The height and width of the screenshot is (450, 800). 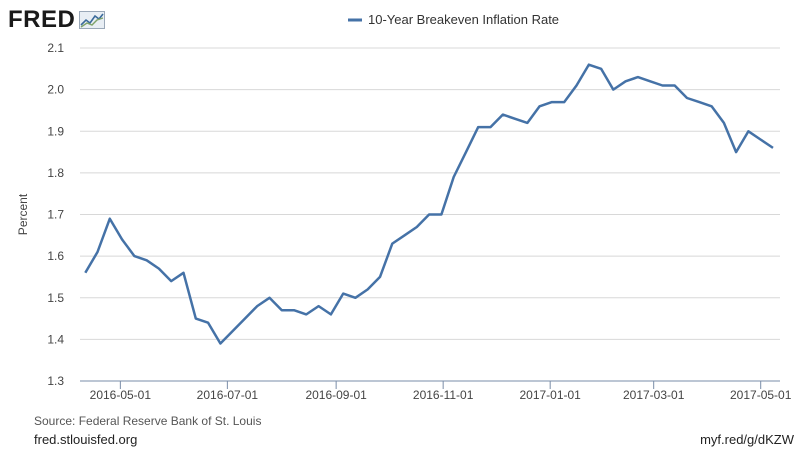 What do you see at coordinates (55, 173) in the screenshot?
I see `y-tick-label: 1.8` at bounding box center [55, 173].